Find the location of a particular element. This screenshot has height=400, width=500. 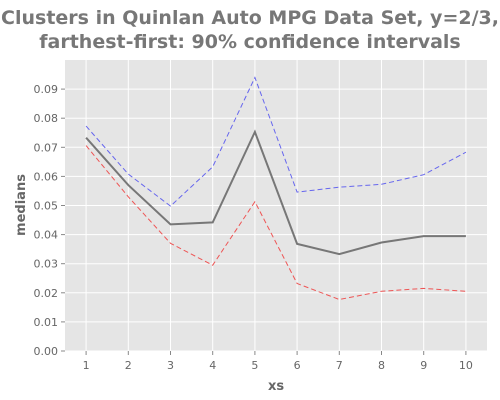

x-tick-label: 9 is located at coordinates (423, 365).